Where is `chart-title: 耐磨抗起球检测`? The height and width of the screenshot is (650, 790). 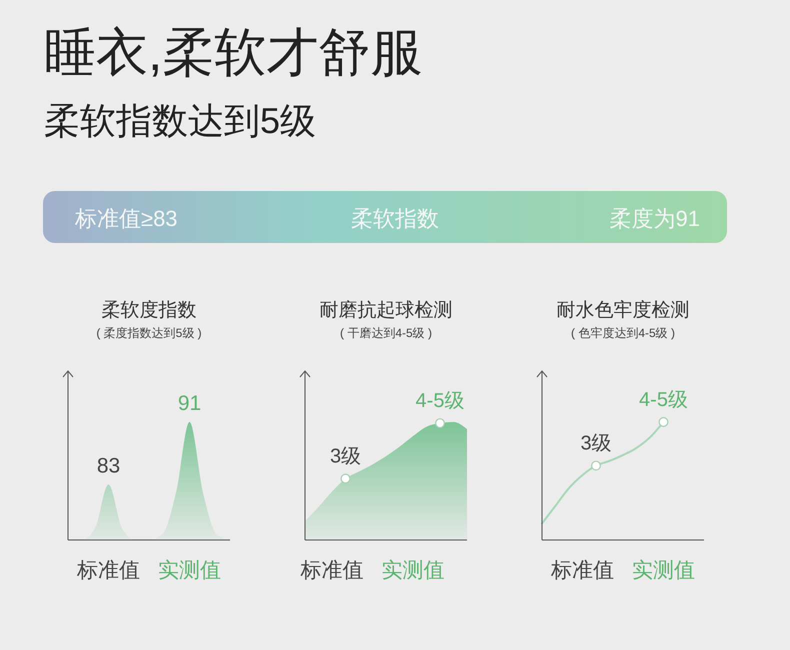 chart-title: 耐磨抗起球检测 is located at coordinates (386, 310).